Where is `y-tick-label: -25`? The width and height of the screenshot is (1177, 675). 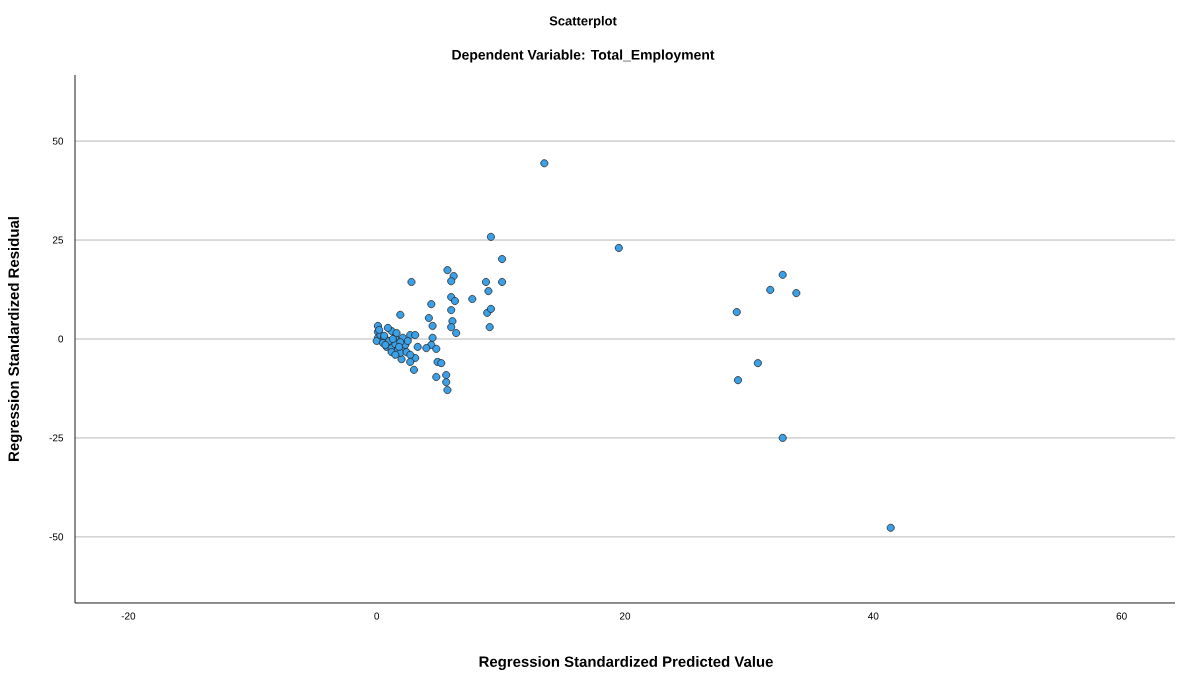
y-tick-label: -25 is located at coordinates (56, 438).